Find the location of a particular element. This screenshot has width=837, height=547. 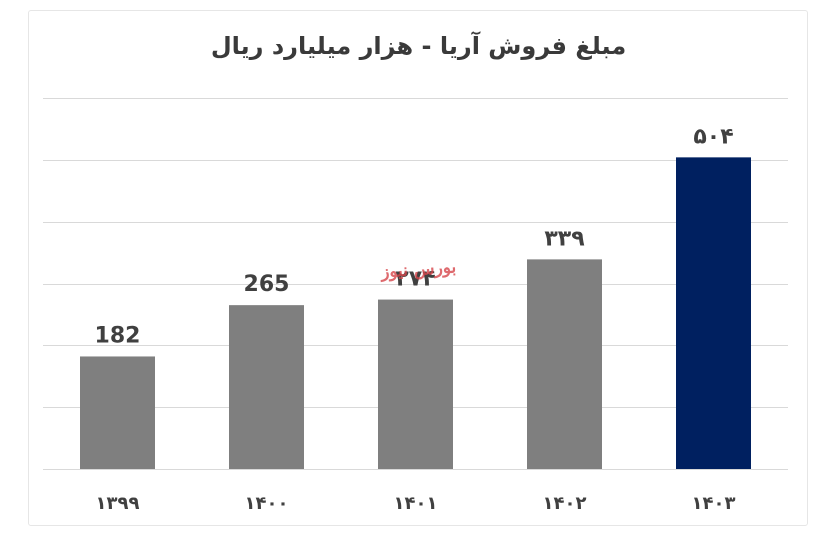

x-tick-label-2: ۱۴۰۱ is located at coordinates (416, 503).